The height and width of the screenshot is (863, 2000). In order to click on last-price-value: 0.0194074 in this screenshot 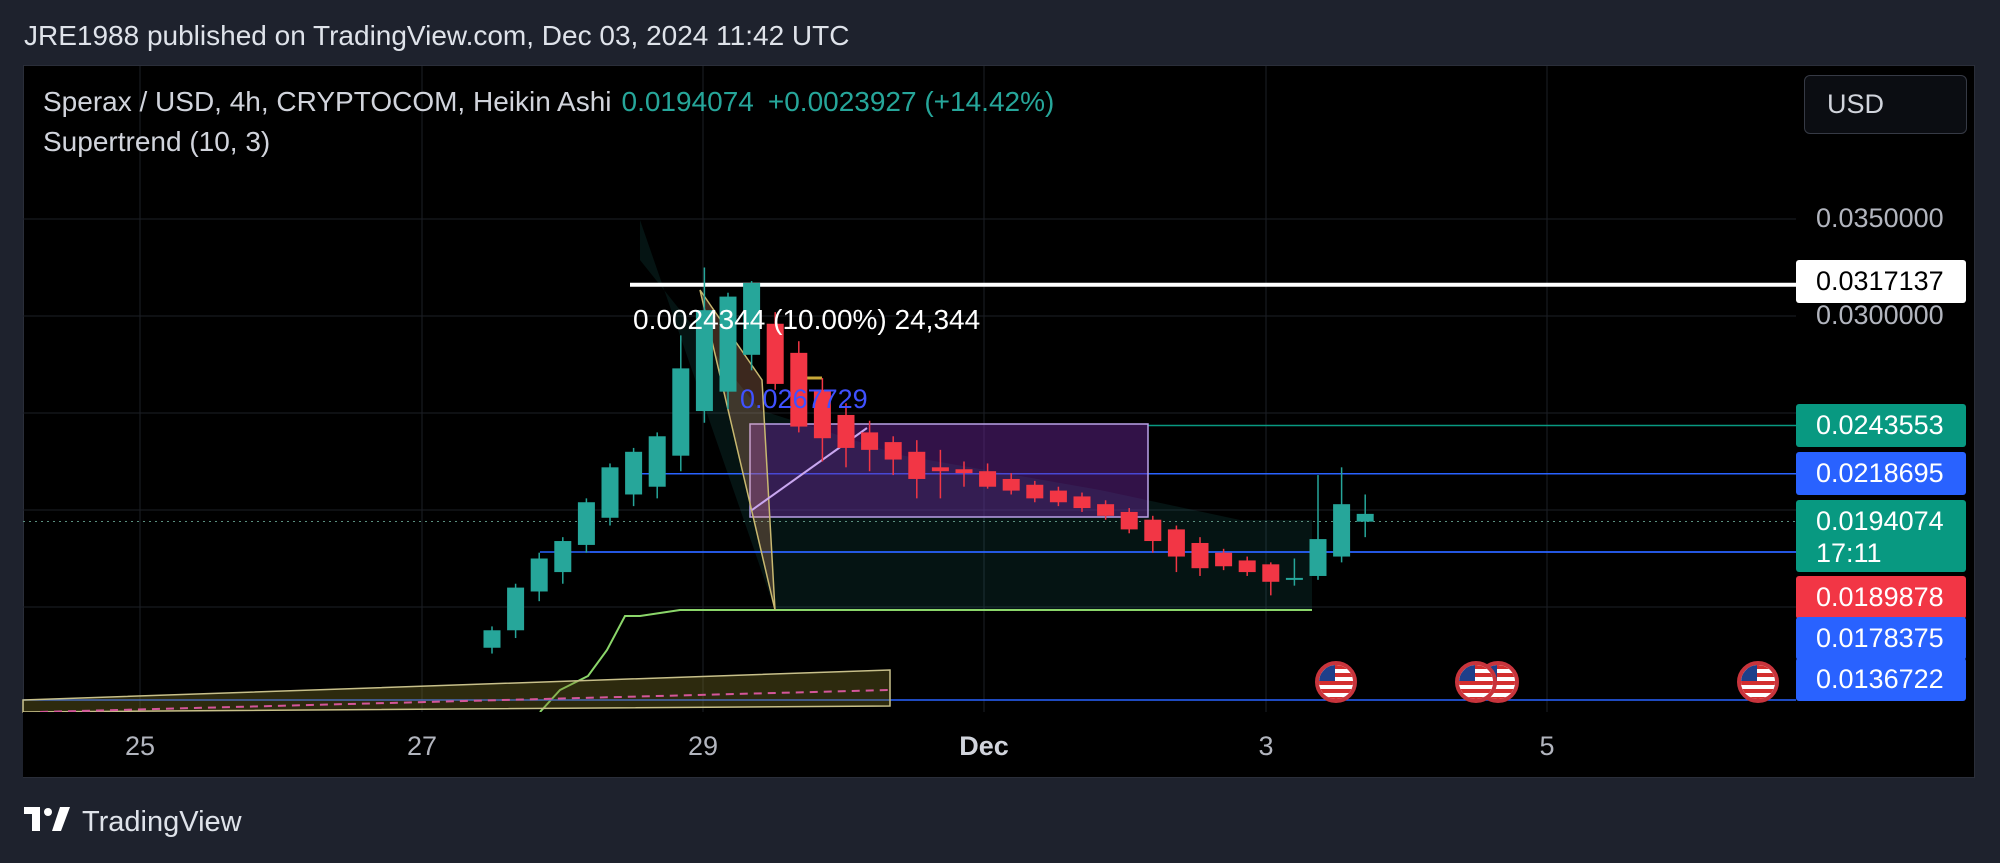, I will do `click(1880, 521)`.